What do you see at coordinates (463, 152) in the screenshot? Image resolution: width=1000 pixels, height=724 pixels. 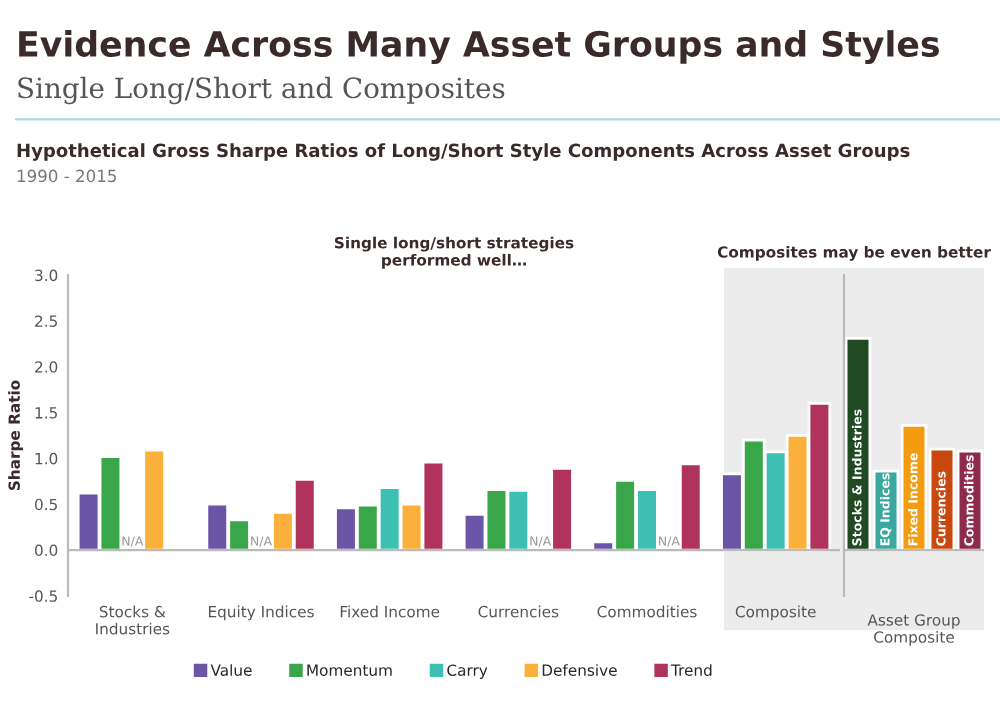 I see `text: Hypothetical Gross Sharpe Ratios of Long/Short Style Components Across Asset Groups` at bounding box center [463, 152].